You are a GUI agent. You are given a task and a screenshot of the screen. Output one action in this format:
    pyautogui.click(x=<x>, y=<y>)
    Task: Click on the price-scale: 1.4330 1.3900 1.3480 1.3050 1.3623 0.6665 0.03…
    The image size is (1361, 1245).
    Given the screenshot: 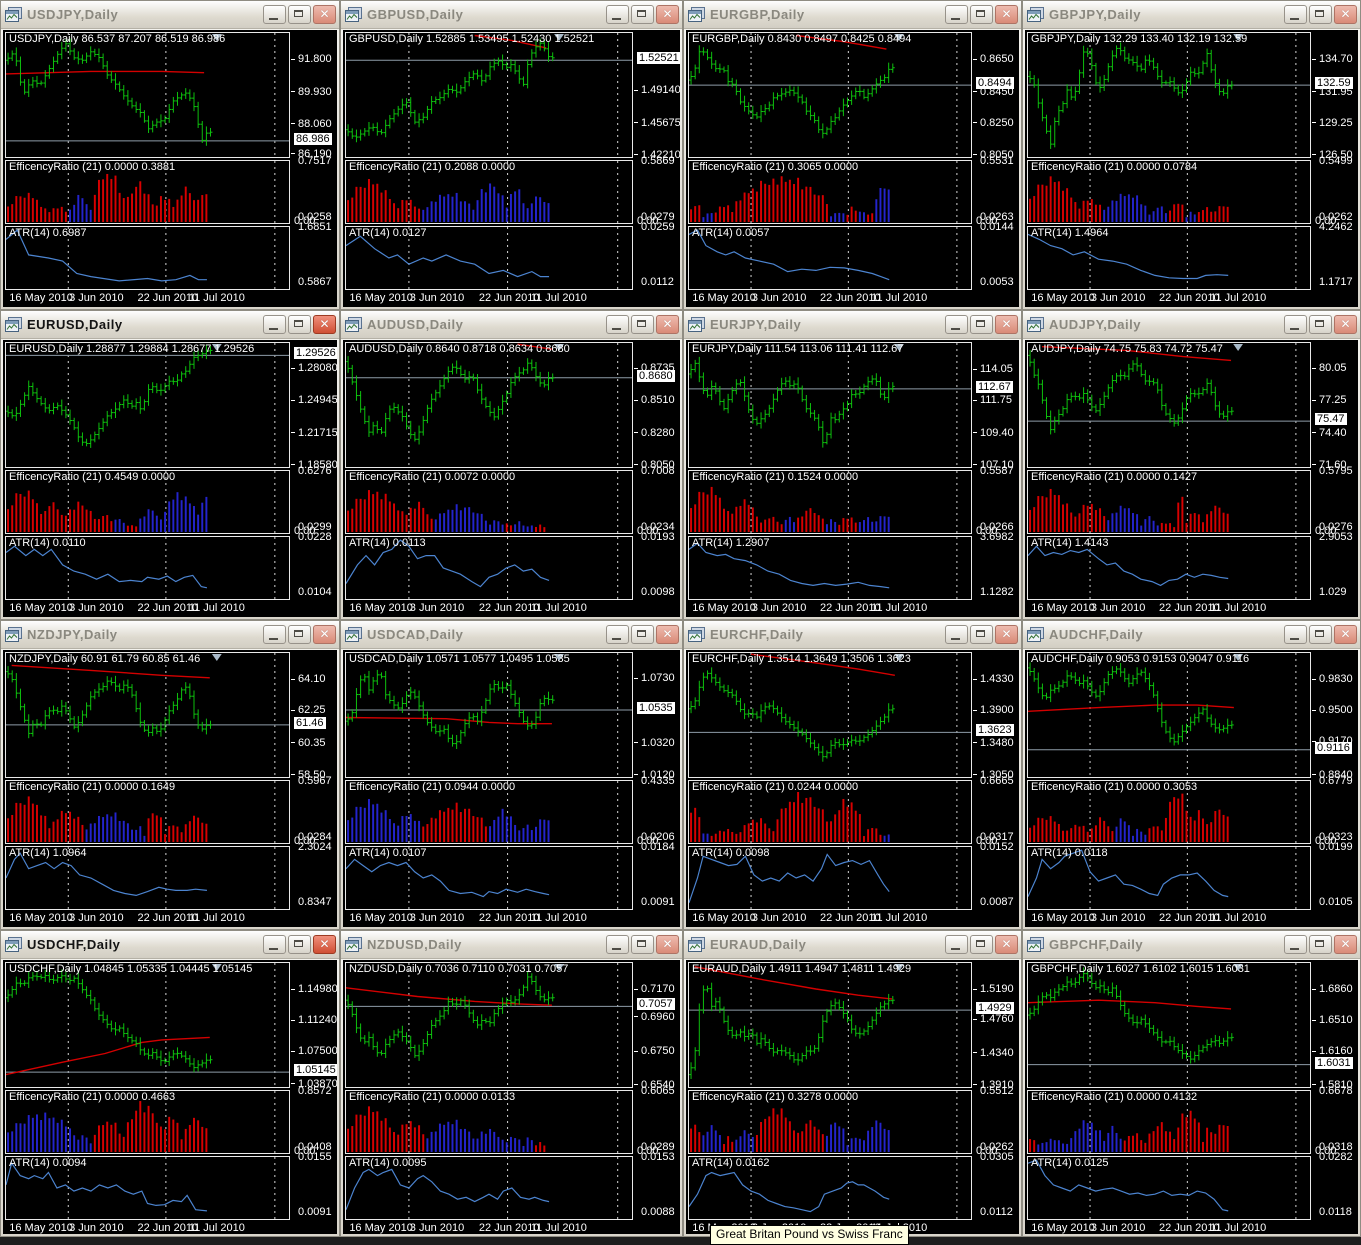 What is the action you would take?
    pyautogui.click(x=996, y=788)
    